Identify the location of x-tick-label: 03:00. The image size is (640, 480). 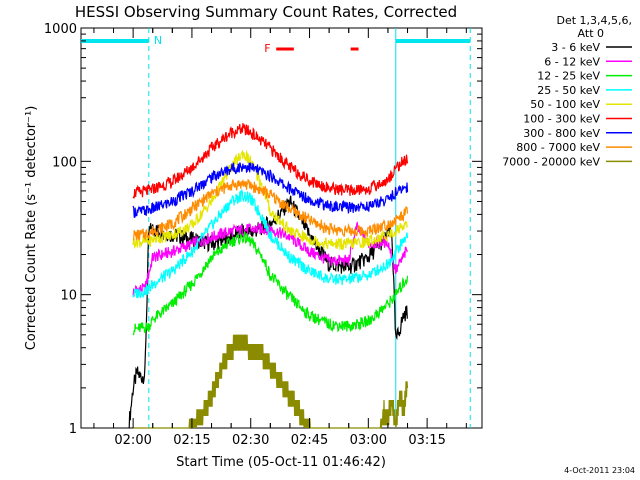
(368, 440).